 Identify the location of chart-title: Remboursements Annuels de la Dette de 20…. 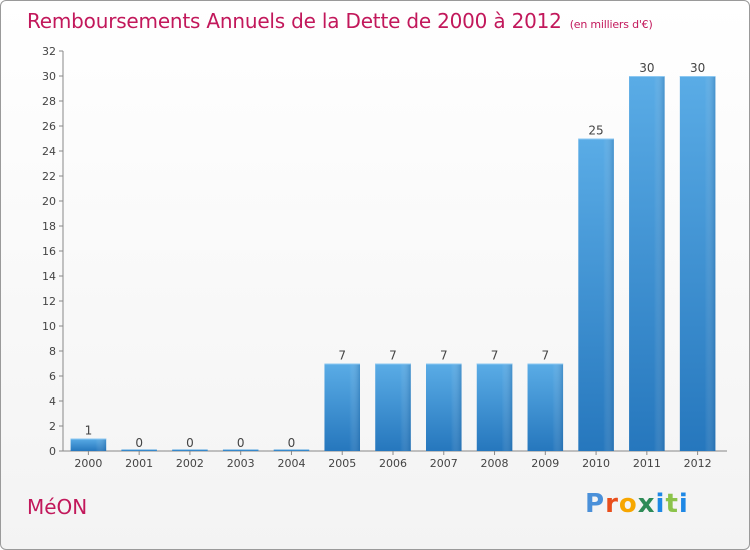
(340, 21).